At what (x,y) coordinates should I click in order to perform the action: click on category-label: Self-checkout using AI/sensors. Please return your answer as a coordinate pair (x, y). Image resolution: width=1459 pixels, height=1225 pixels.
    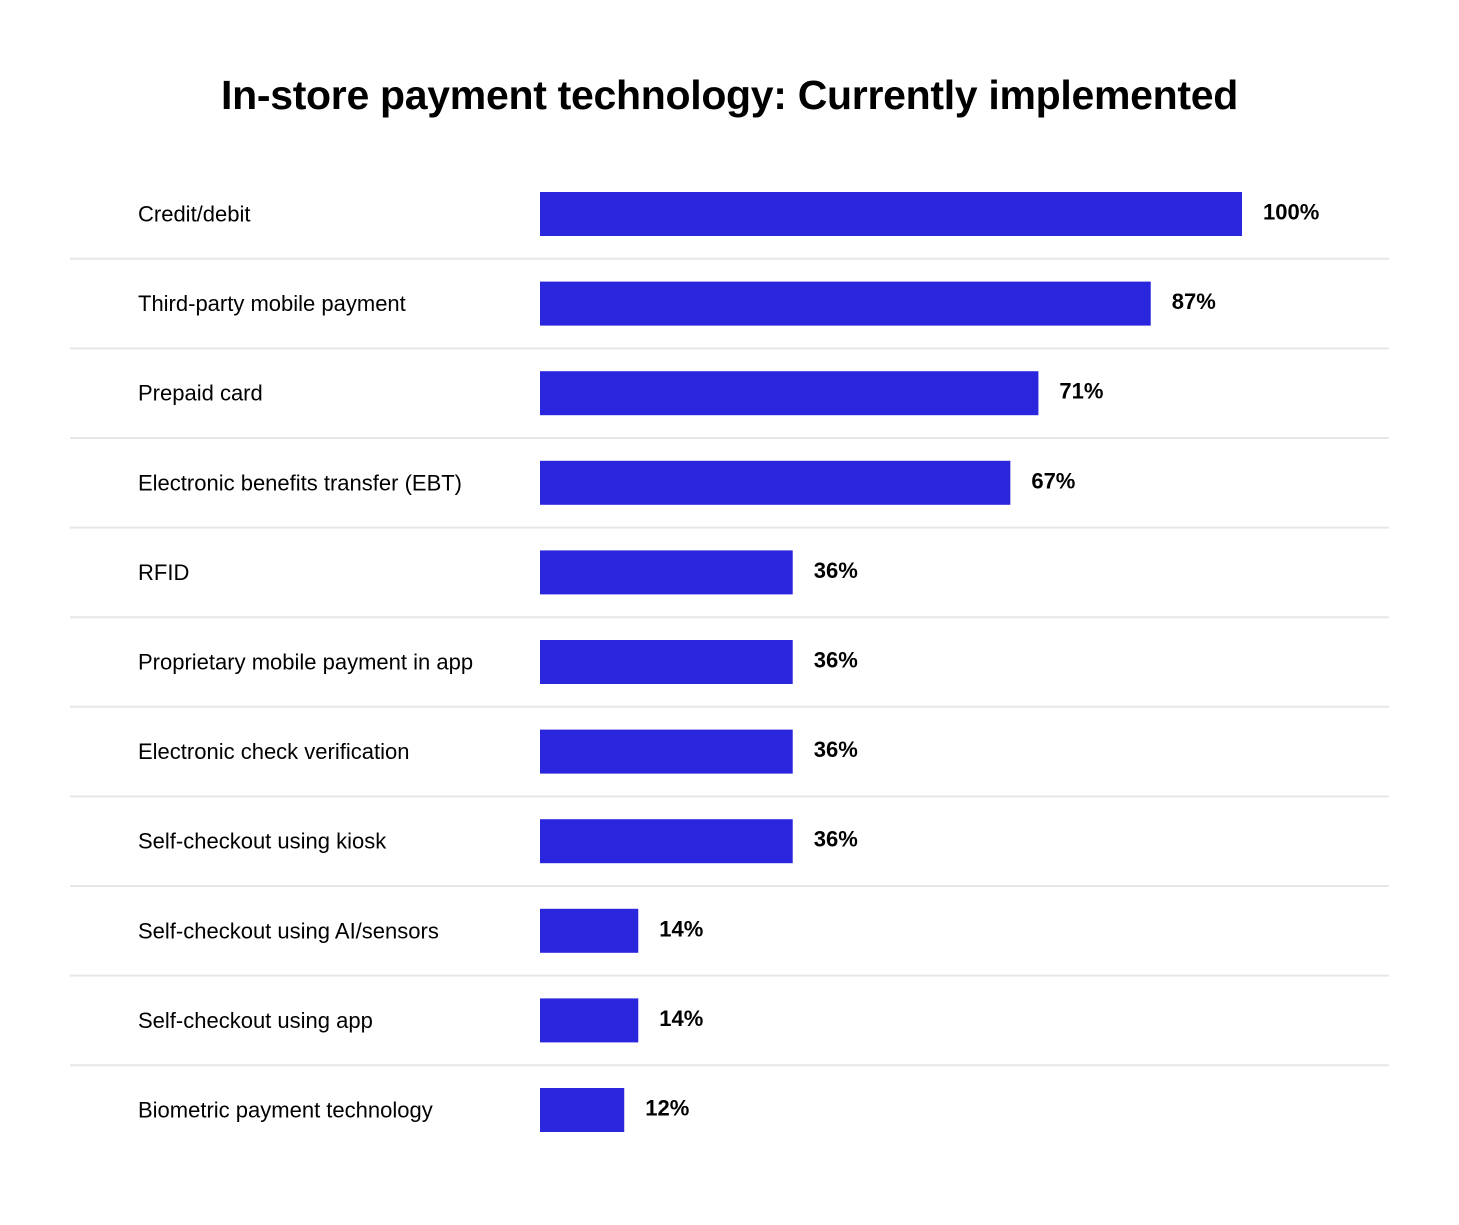
    Looking at the image, I should click on (288, 930).